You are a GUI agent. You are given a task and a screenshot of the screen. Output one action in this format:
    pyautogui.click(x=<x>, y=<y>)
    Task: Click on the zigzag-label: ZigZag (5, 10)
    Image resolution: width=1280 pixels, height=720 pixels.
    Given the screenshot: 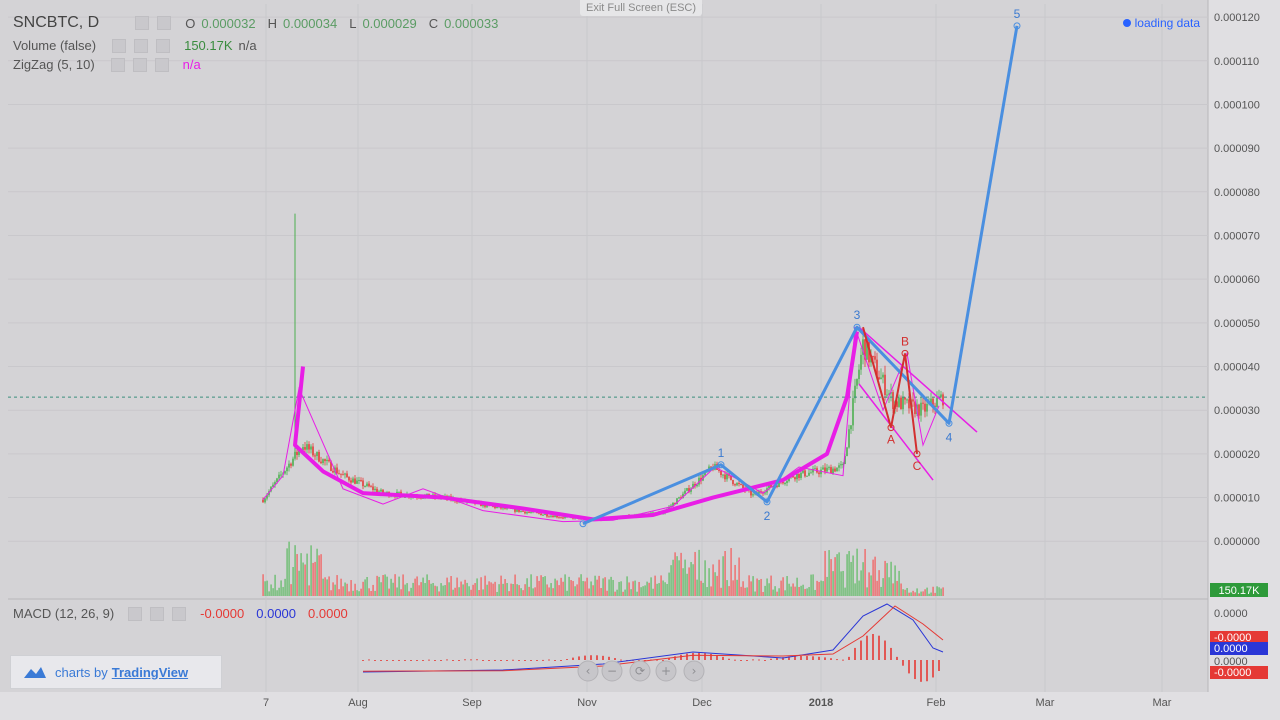 What is the action you would take?
    pyautogui.click(x=54, y=64)
    